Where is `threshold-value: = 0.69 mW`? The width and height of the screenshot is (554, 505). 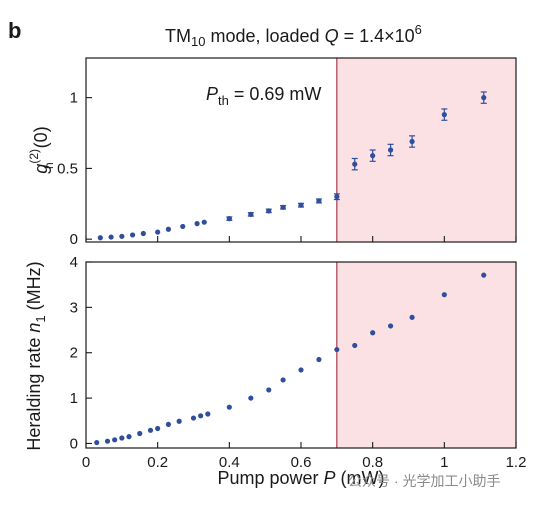 threshold-value: = 0.69 mW is located at coordinates (275, 94).